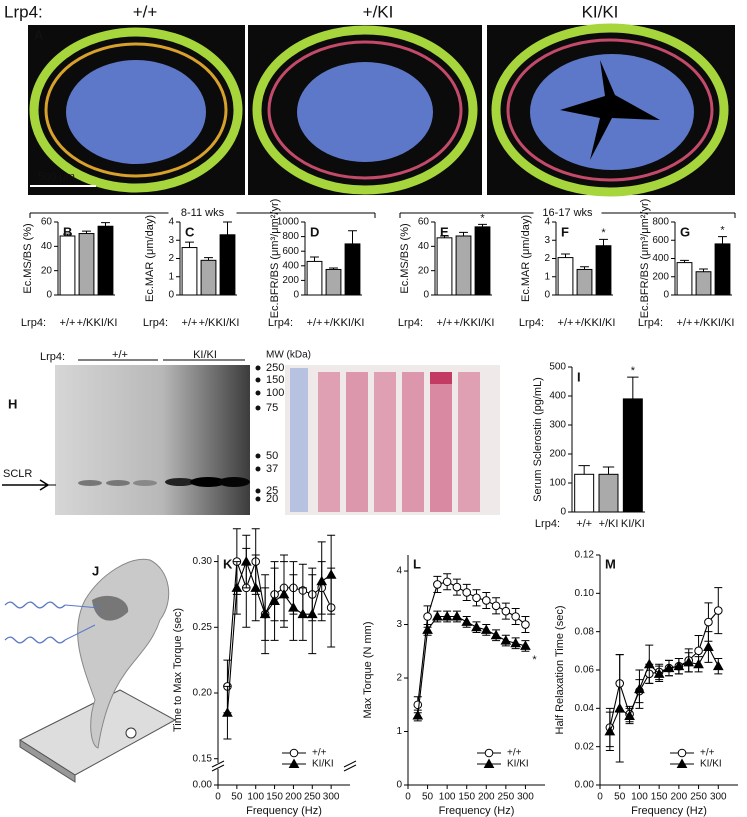 This screenshot has width=747, height=817. I want to click on y-tick-label: 4, so click(171, 222).